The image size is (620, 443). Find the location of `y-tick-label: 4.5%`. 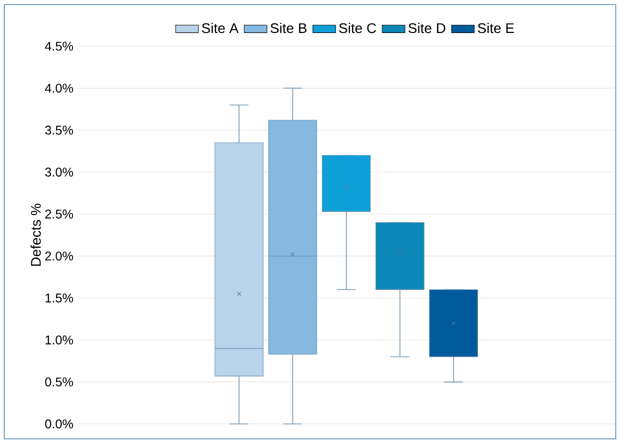

y-tick-label: 4.5% is located at coordinates (59, 46).